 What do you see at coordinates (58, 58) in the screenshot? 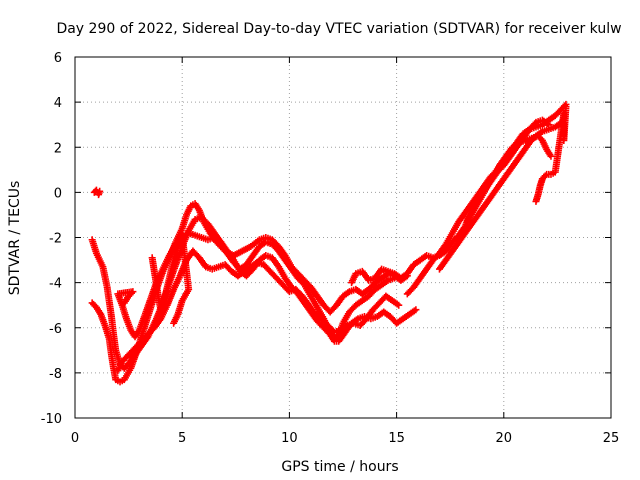
I see `y-tick-label: 6` at bounding box center [58, 58].